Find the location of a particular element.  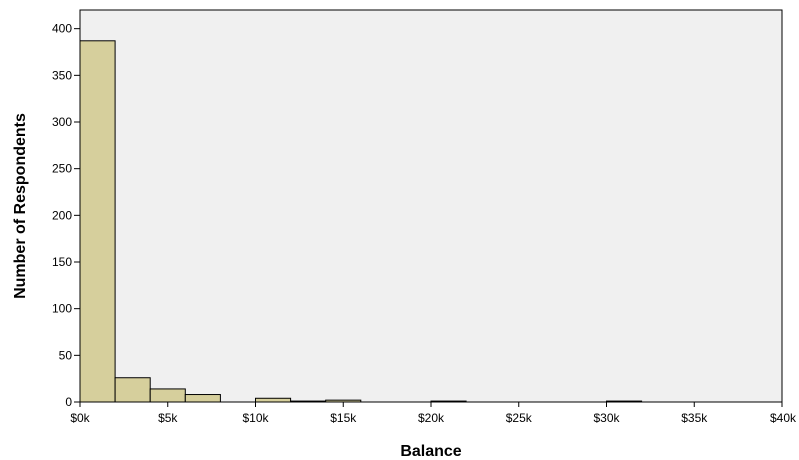

x-tick-label: $40k is located at coordinates (783, 418).